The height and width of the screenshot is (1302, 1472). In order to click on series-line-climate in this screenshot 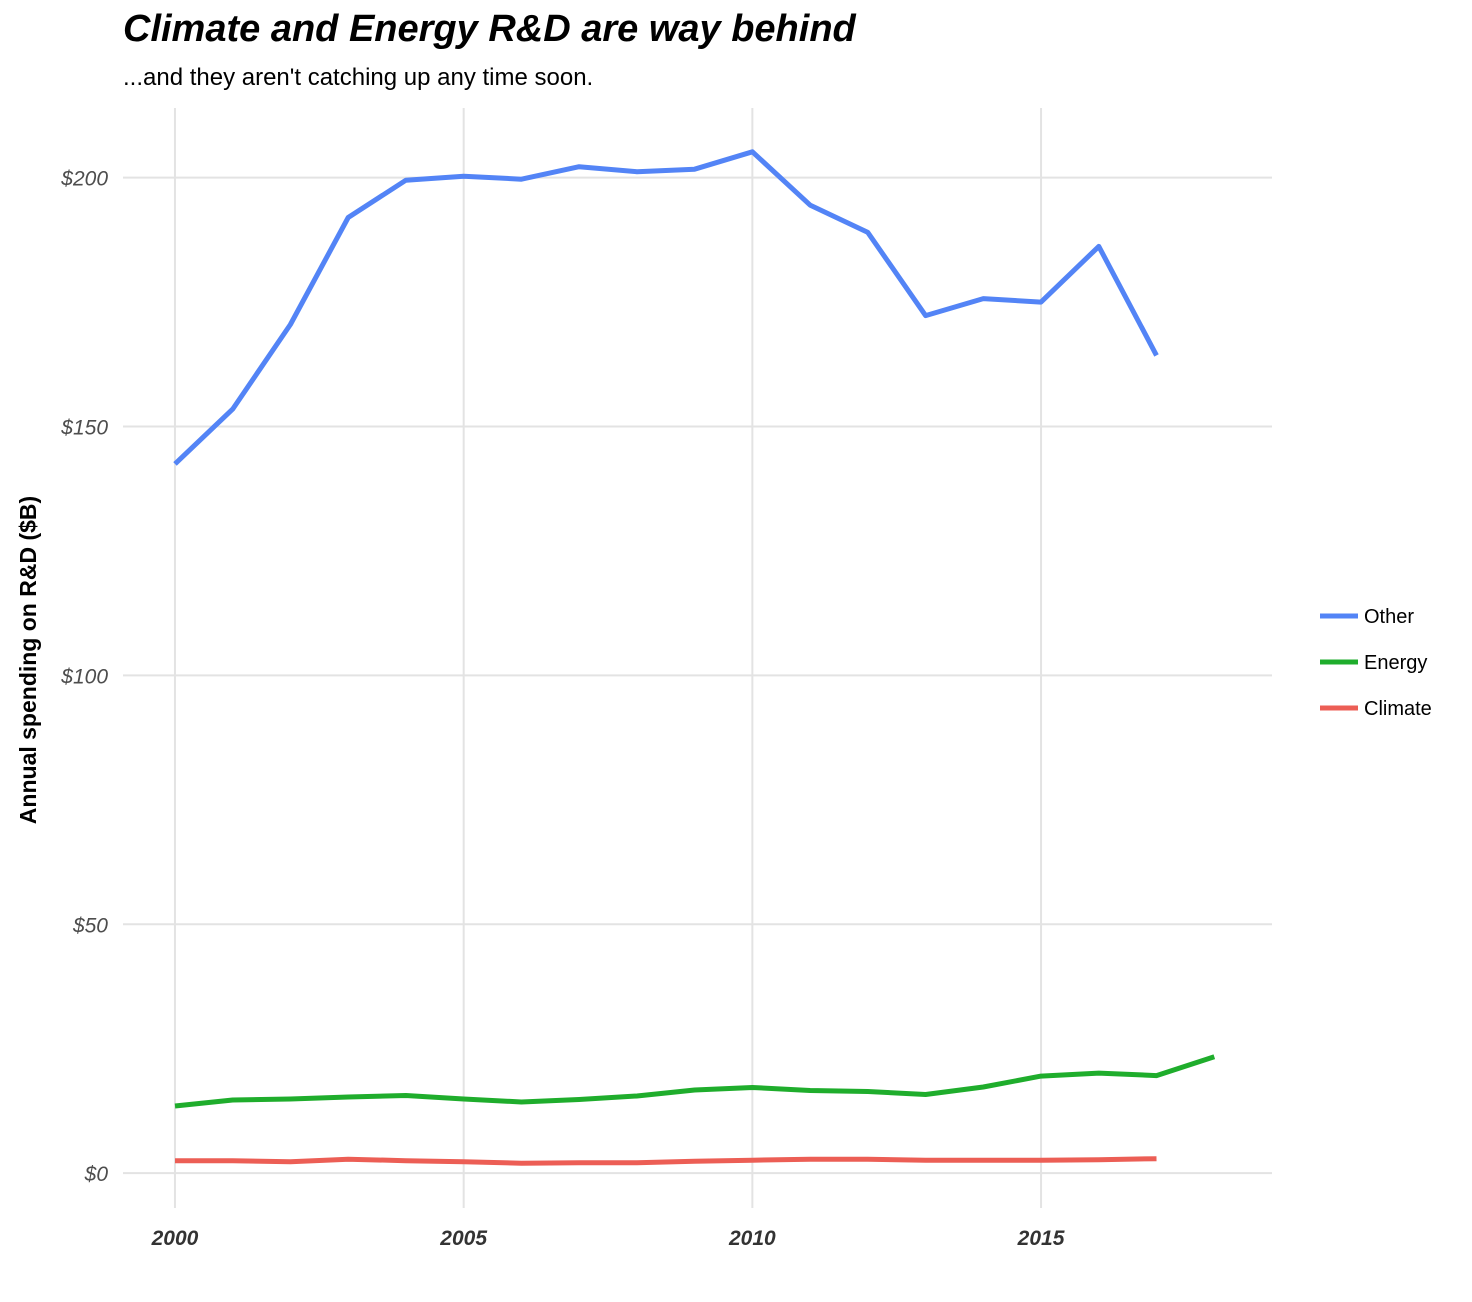, I will do `click(666, 1161)`.